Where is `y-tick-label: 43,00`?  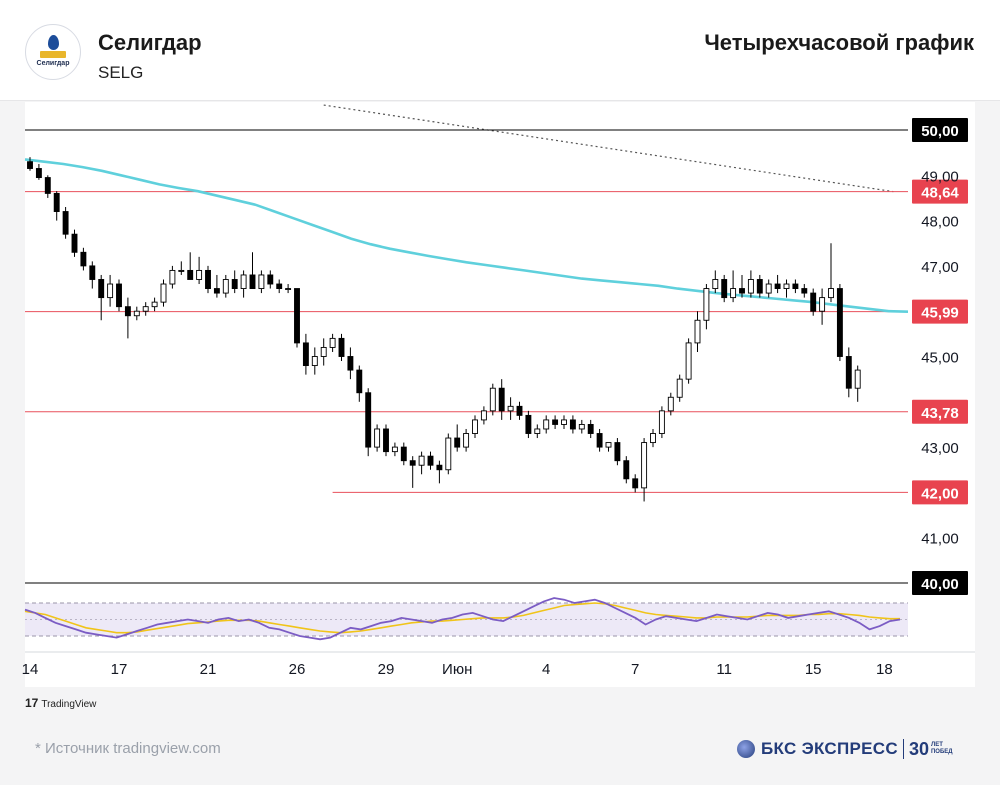
y-tick-label: 43,00 is located at coordinates (940, 448).